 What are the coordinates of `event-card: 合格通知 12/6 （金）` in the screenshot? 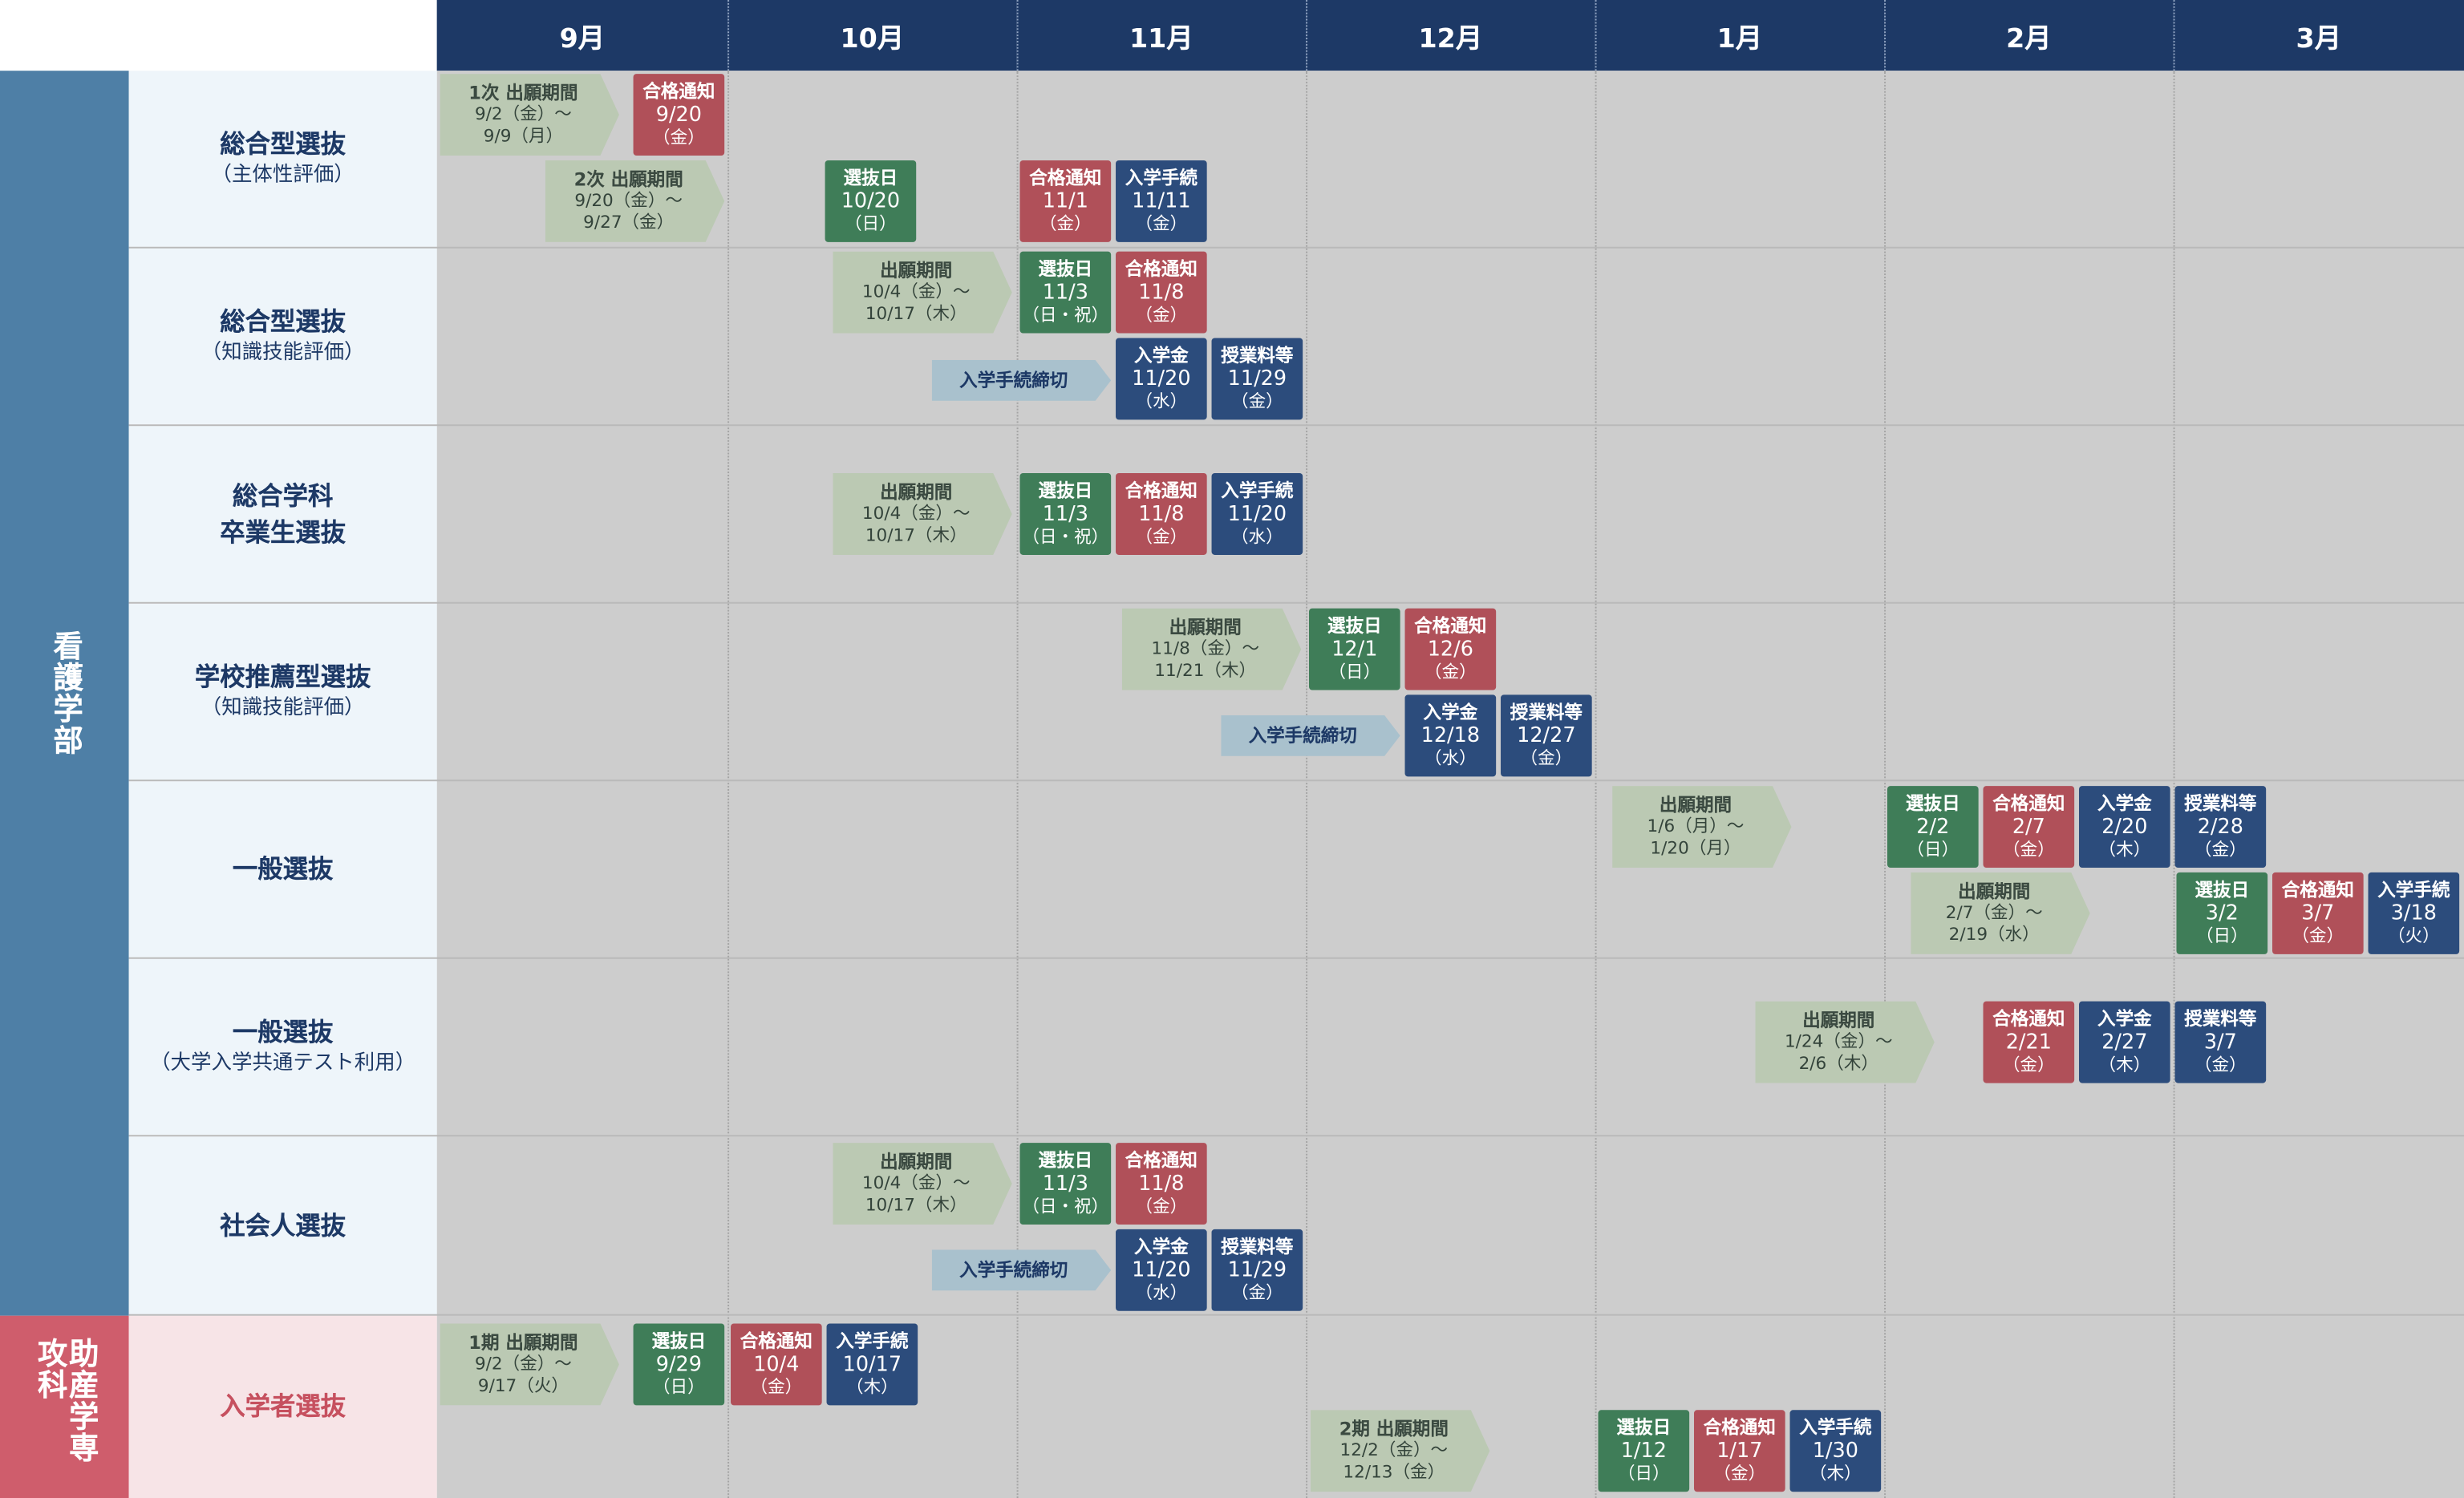 It's located at (1450, 649).